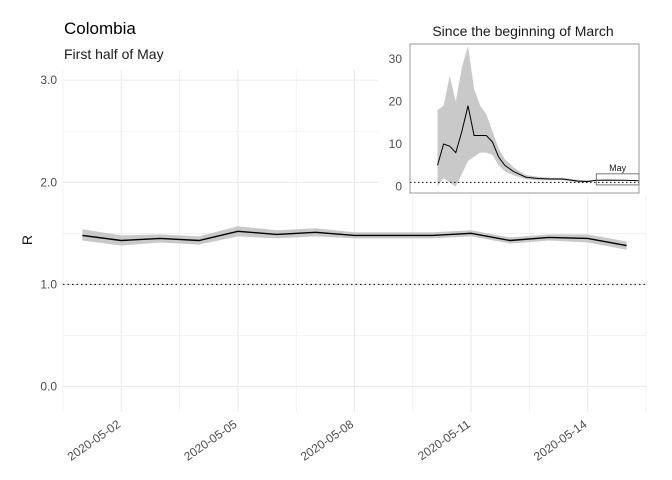 This screenshot has width=672, height=480. I want to click on main-confidence-band, so click(354, 238).